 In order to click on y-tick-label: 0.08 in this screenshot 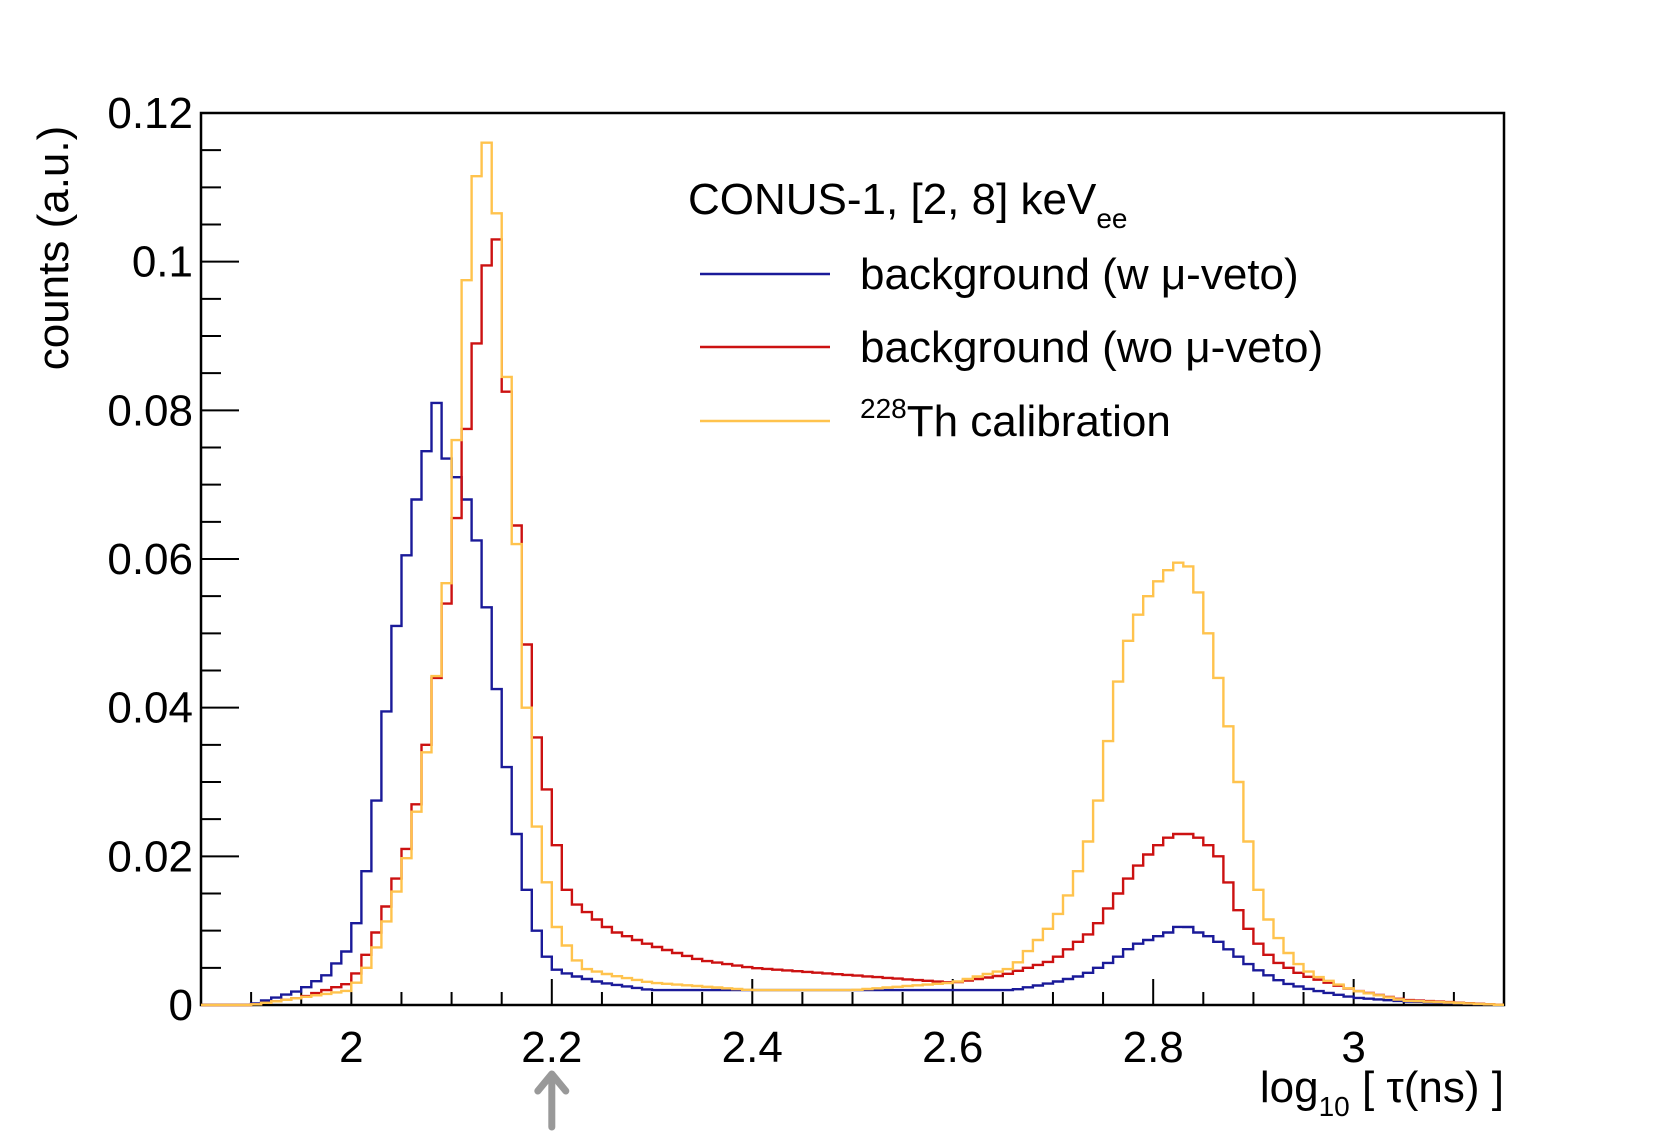, I will do `click(150, 410)`.